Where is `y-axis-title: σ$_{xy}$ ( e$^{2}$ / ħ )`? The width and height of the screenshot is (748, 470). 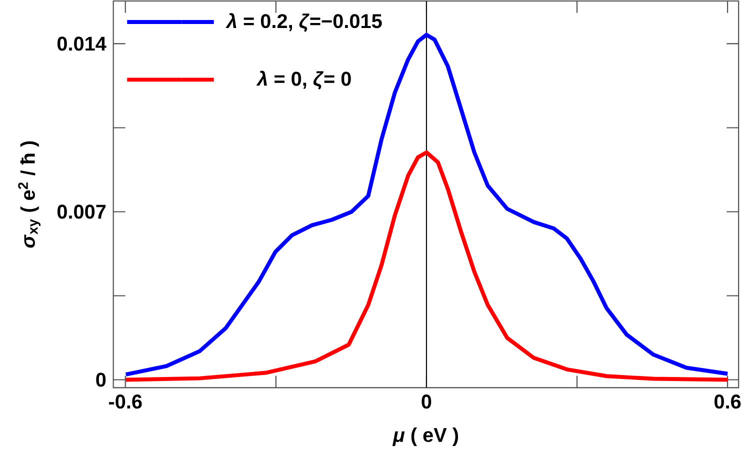 y-axis-title: σ$_{xy}$ ( e$^{2}$ / ħ ) is located at coordinates (29, 194).